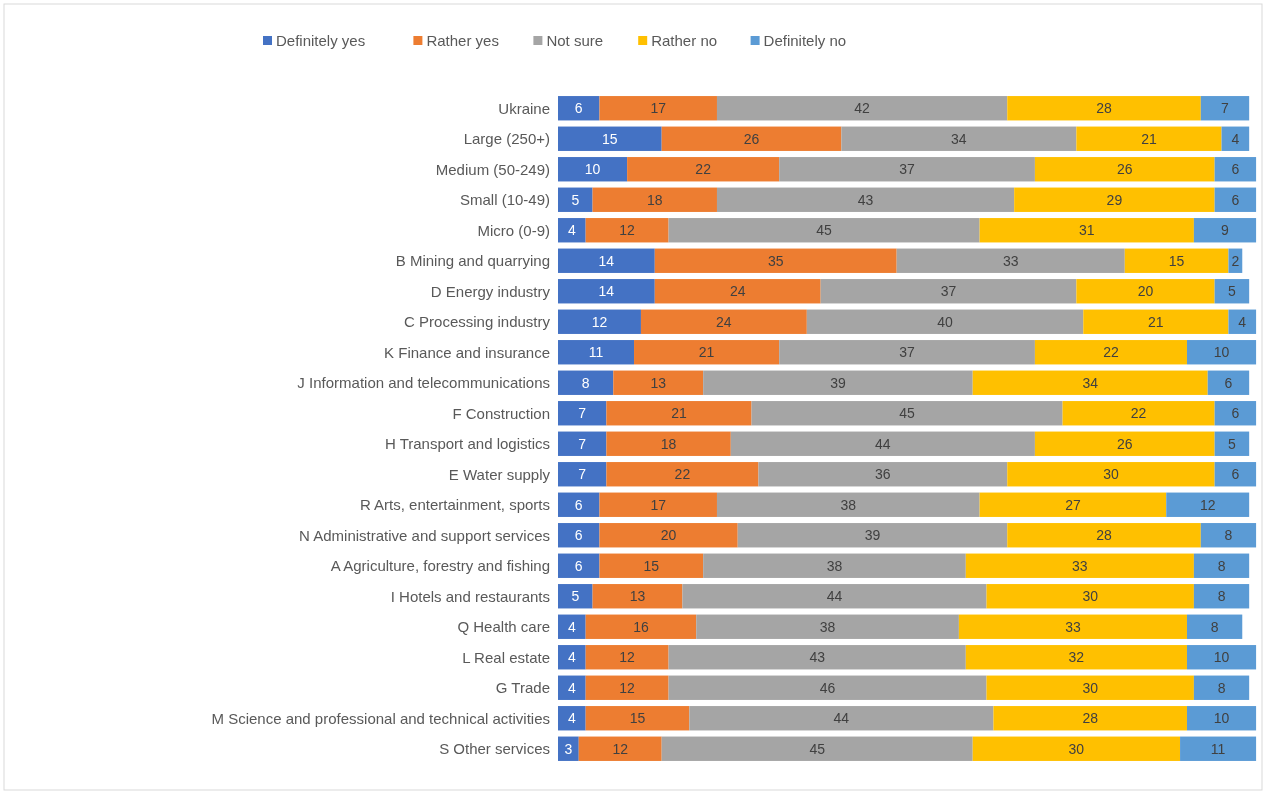 This screenshot has height=794, width=1266. What do you see at coordinates (1232, 443) in the screenshot?
I see `data-label: 5` at bounding box center [1232, 443].